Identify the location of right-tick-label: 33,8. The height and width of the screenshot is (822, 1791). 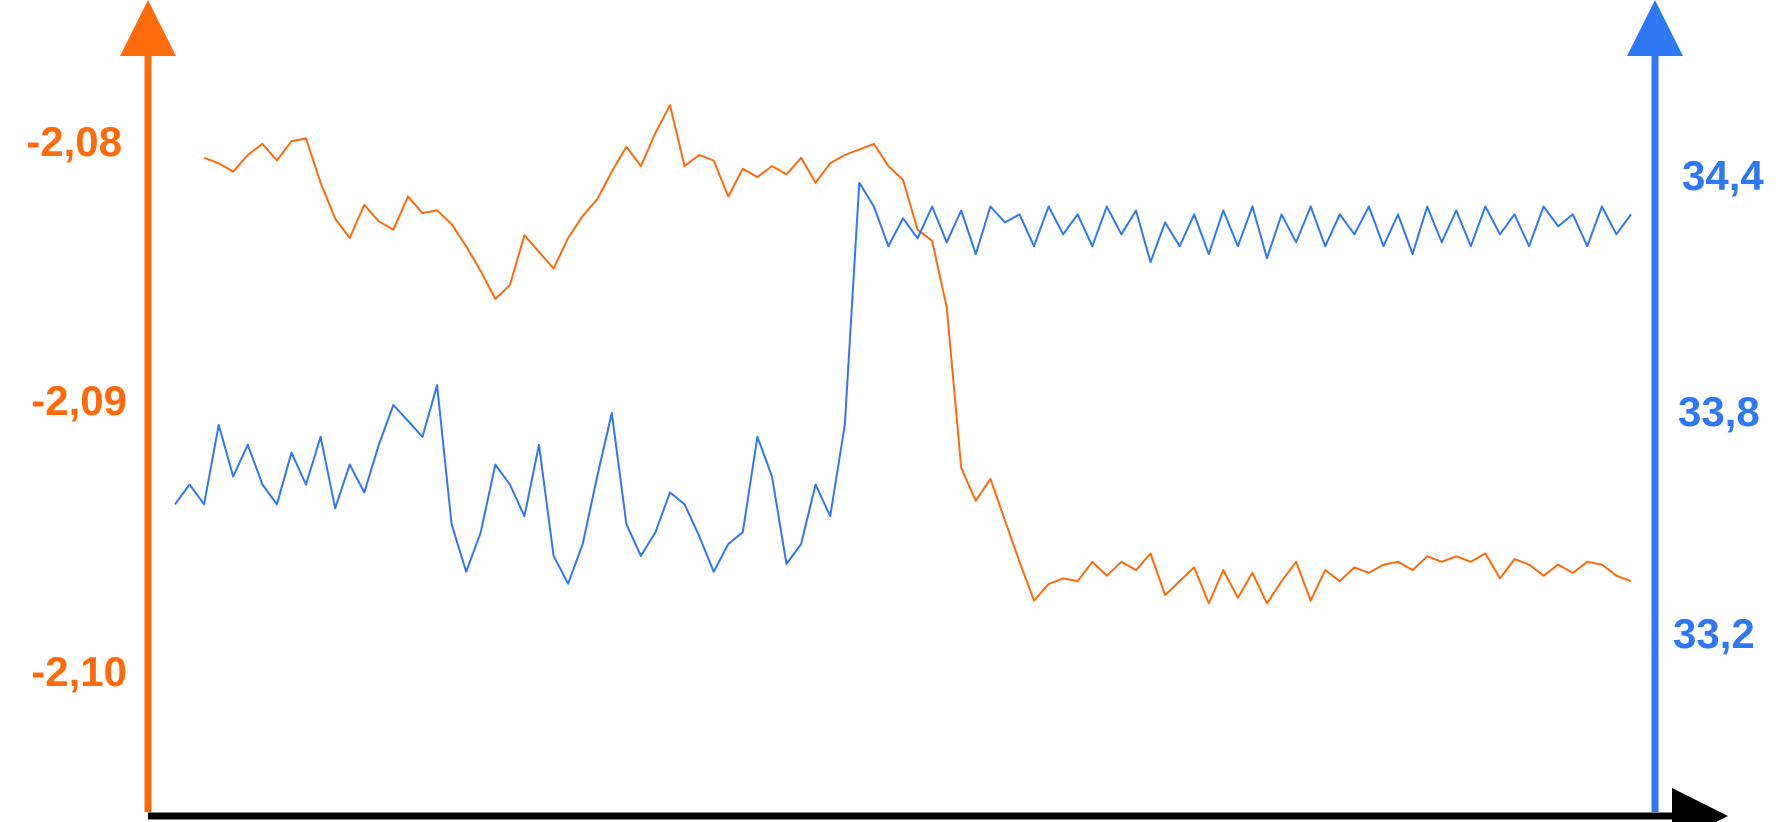
(1719, 411).